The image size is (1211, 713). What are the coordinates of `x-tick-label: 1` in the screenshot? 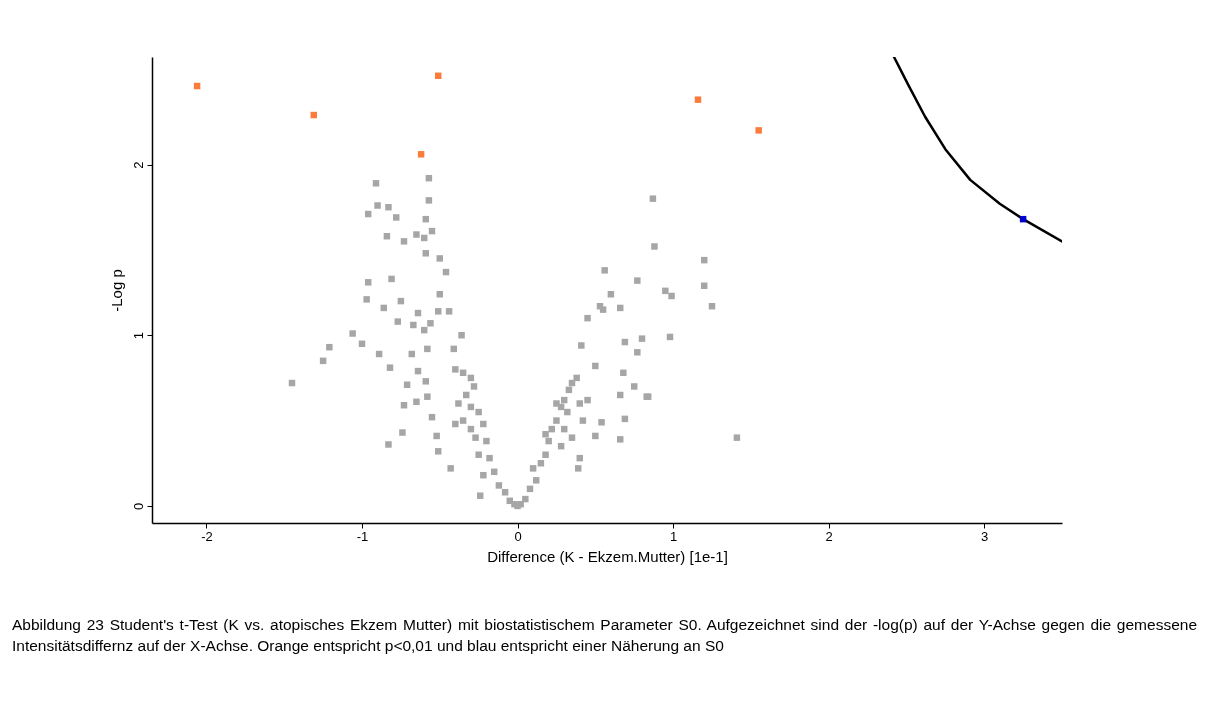 It's located at (673, 536).